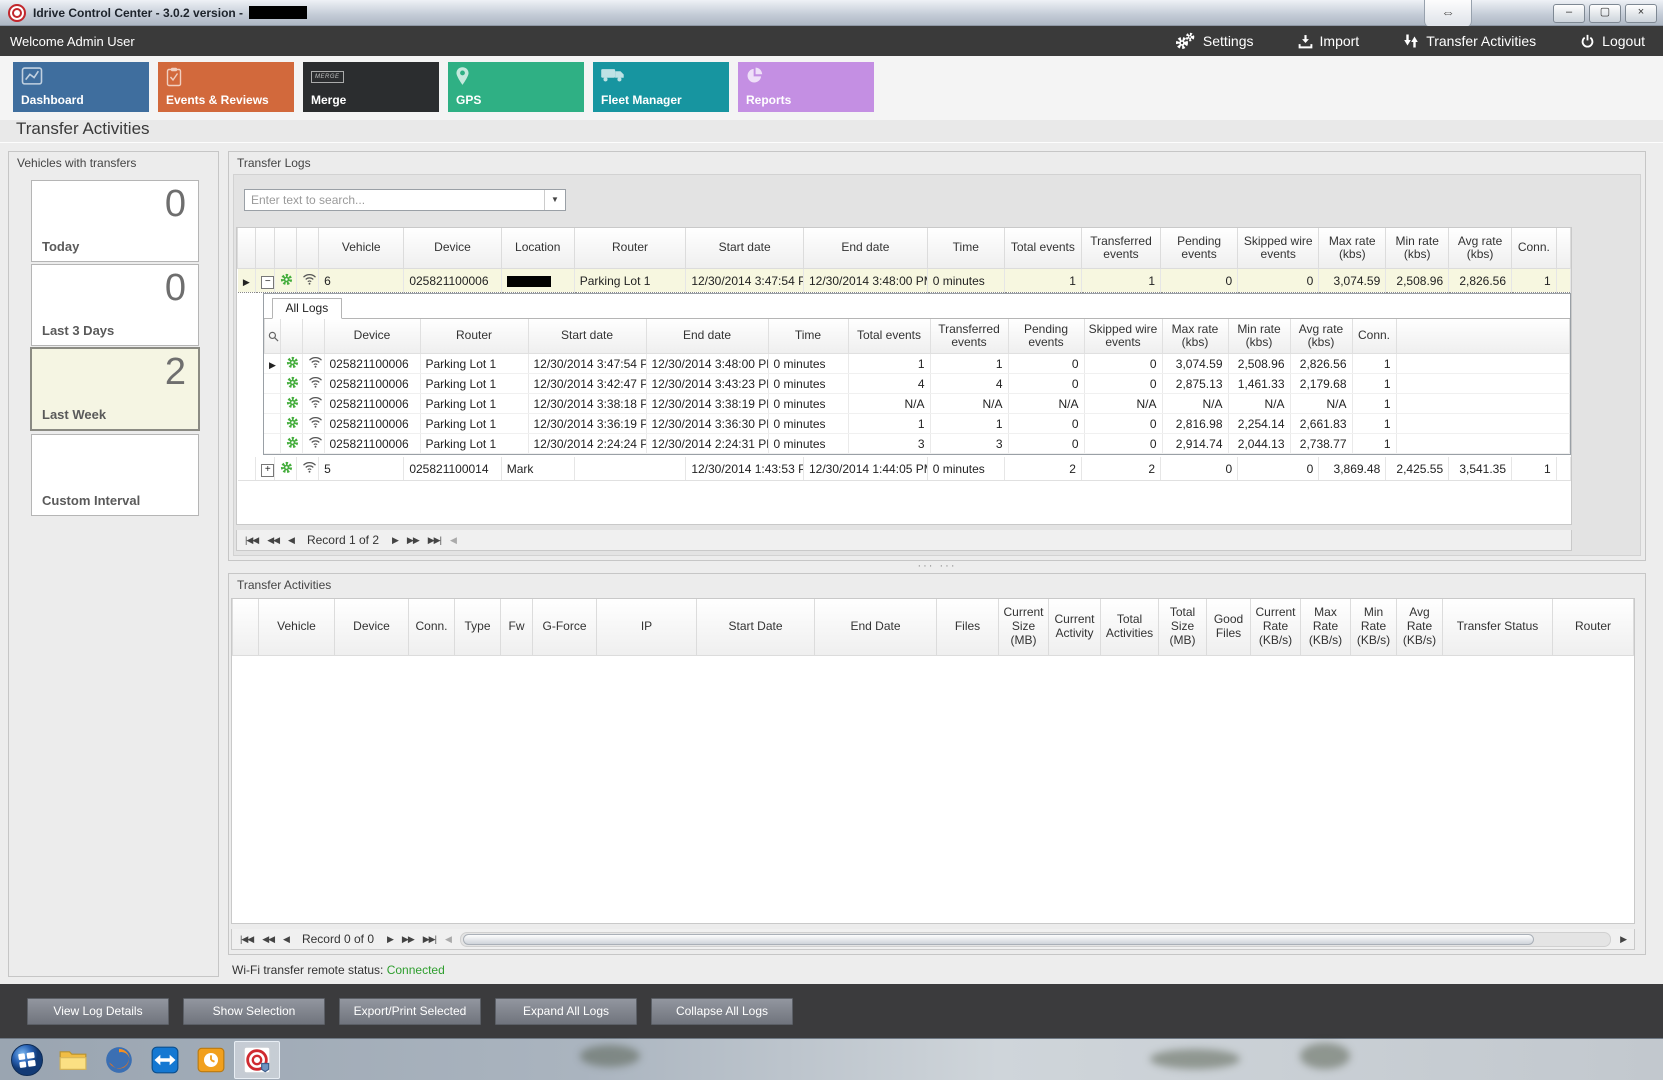 The width and height of the screenshot is (1663, 1080). Describe the element at coordinates (587, 336) in the screenshot. I see `column-header: Start date` at that location.